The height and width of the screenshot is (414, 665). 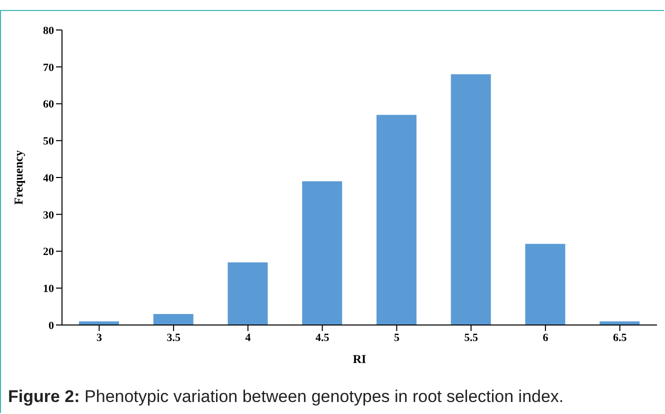 I want to click on x-axis-title: RI, so click(x=359, y=359).